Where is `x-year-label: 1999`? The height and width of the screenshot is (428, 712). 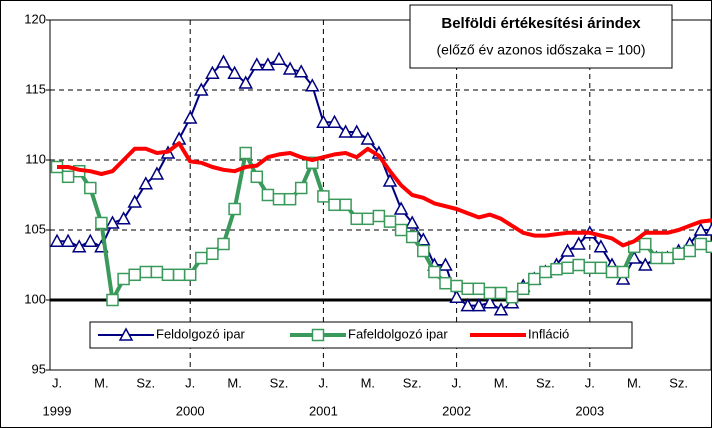
x-year-label: 1999 is located at coordinates (57, 410).